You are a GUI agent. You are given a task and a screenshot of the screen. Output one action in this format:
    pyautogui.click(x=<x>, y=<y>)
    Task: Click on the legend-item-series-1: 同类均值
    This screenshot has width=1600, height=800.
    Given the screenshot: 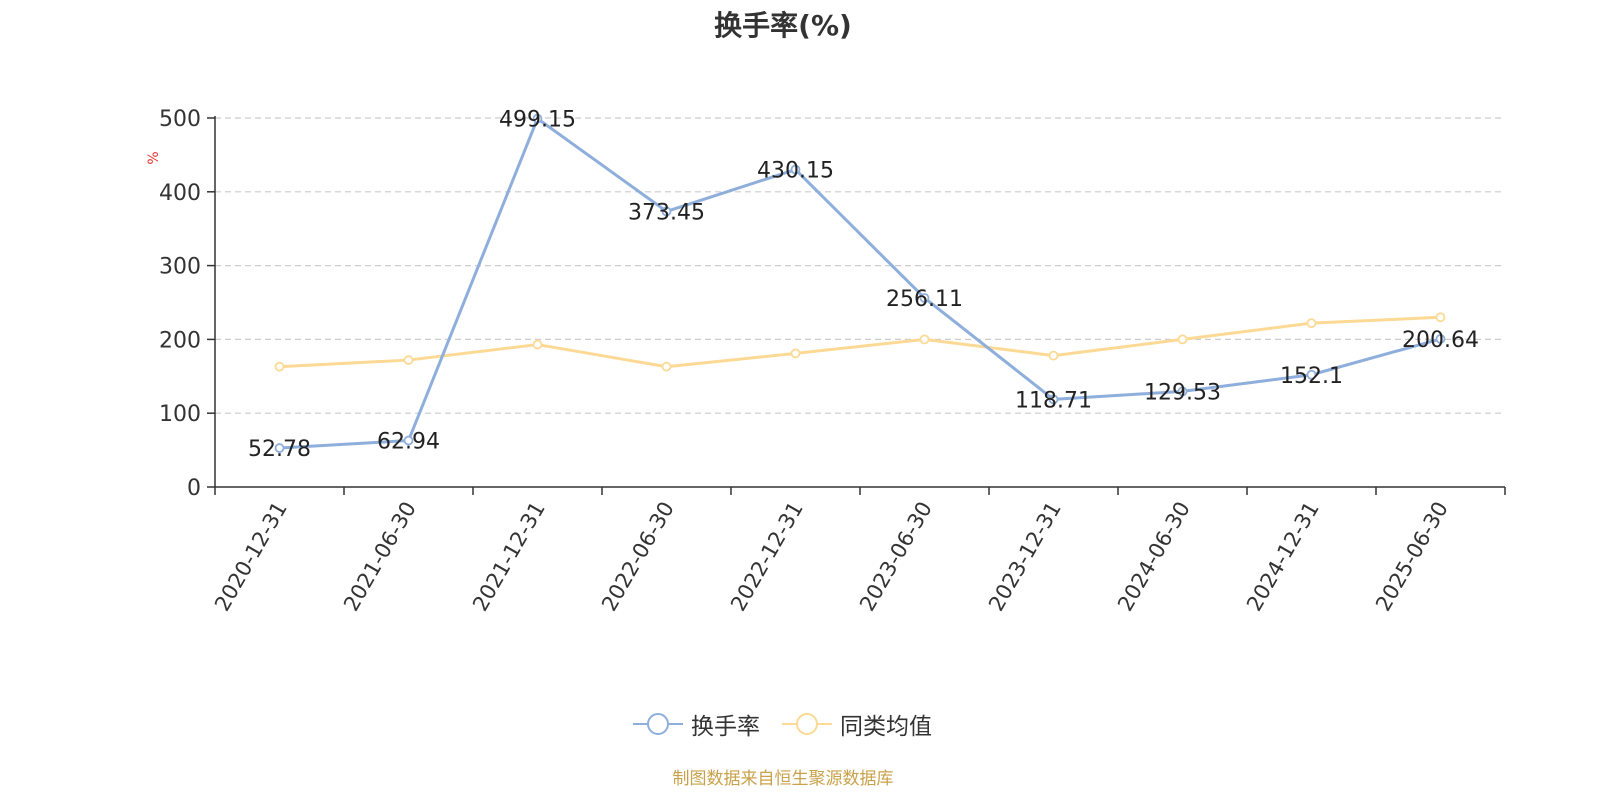 What is the action you would take?
    pyautogui.click(x=857, y=724)
    